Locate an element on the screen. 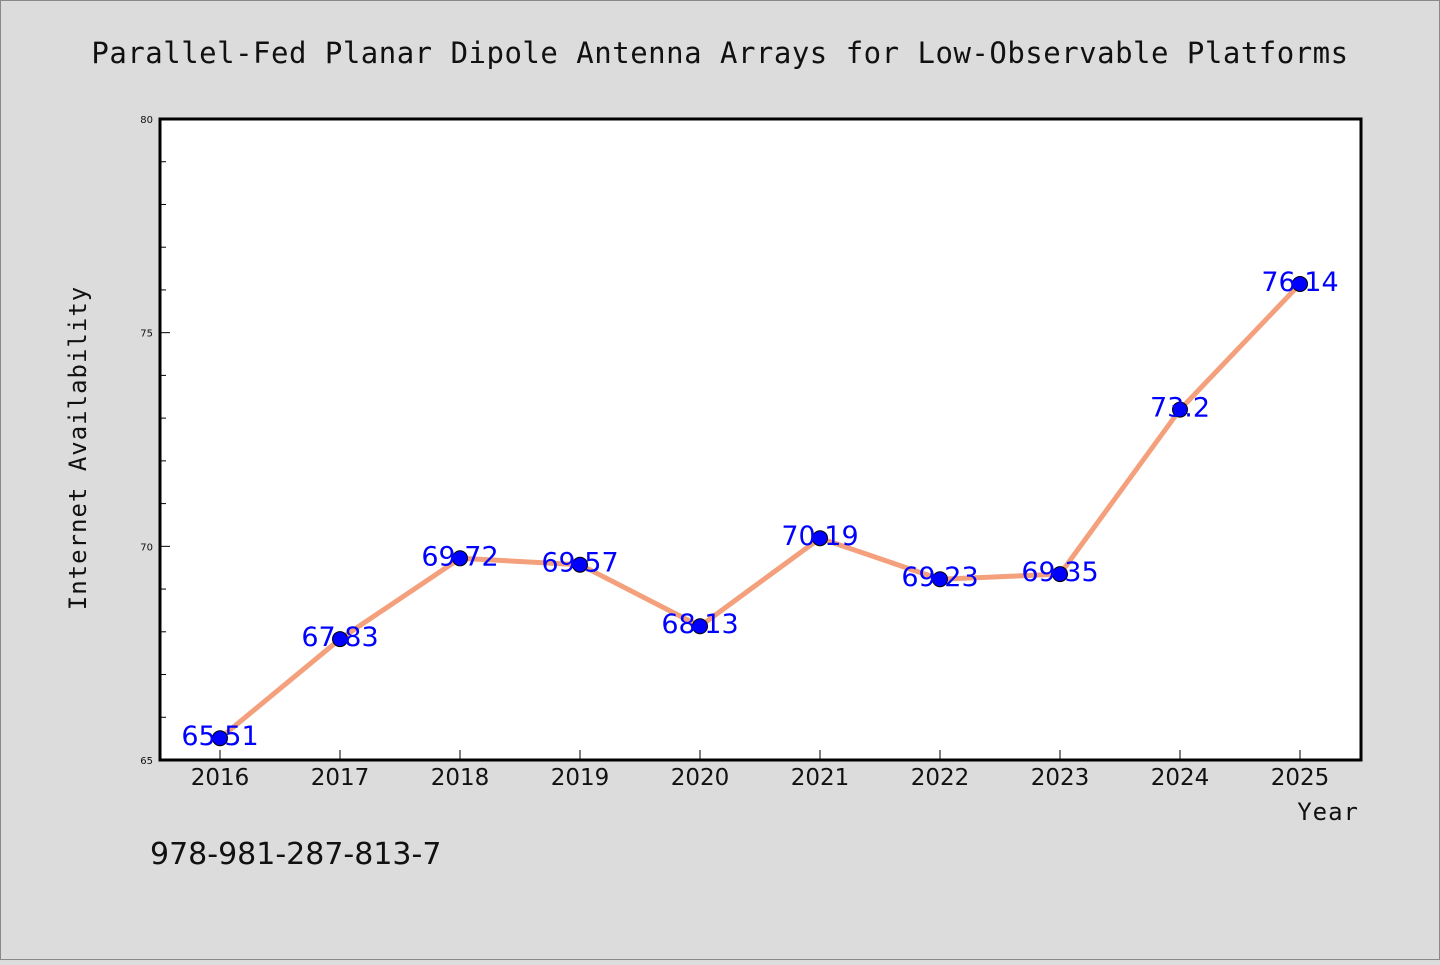 This screenshot has height=965, width=1440. data-label: 67.83 is located at coordinates (339, 637).